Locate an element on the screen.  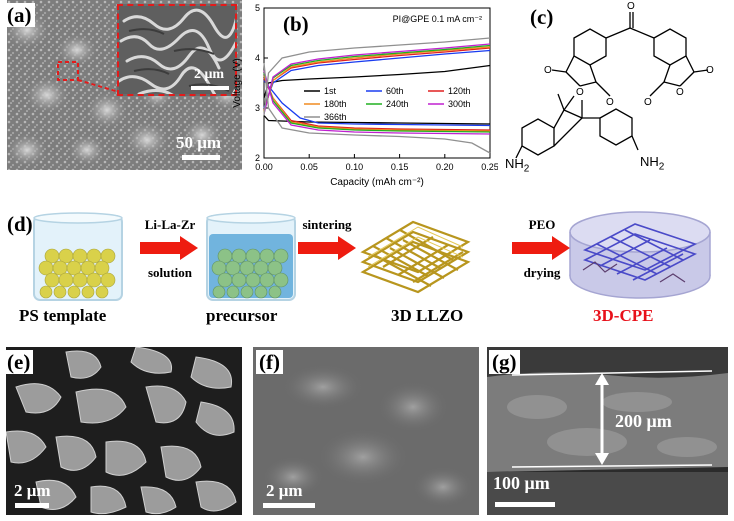
y-tick-label: 3 is located at coordinates (257, 108).